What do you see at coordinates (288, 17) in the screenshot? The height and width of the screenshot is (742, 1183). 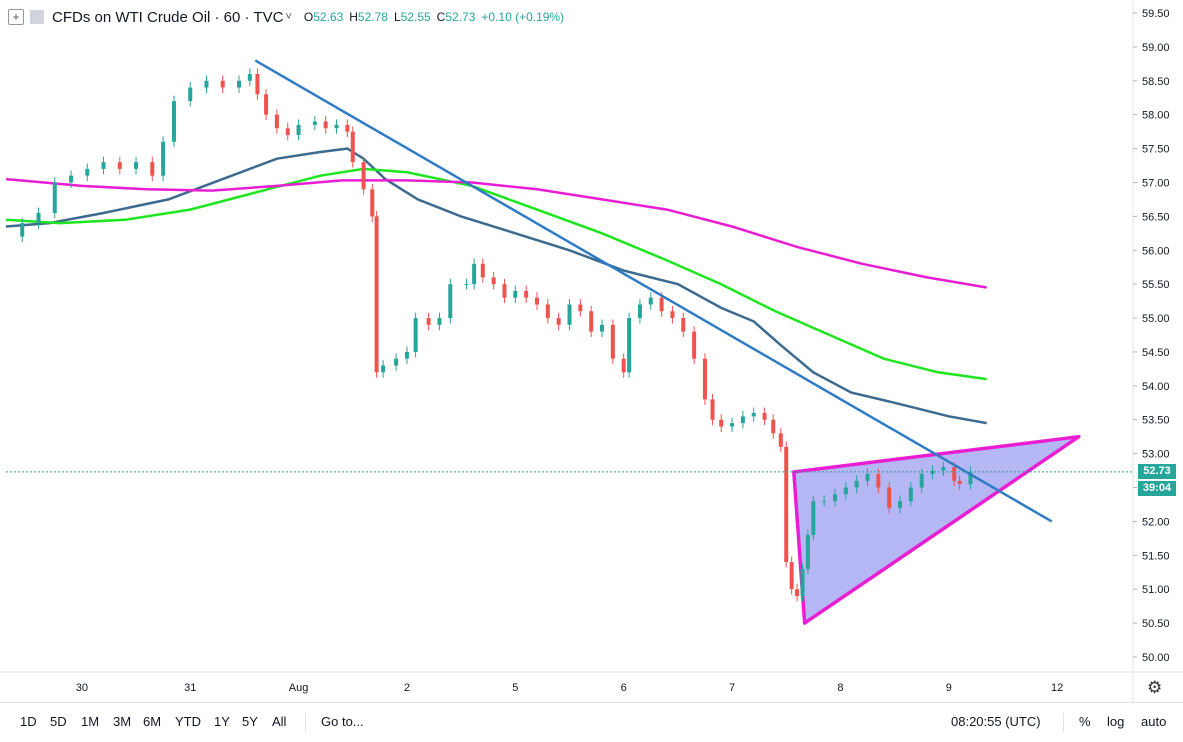 I see `chevron-down-icon: ˅` at bounding box center [288, 17].